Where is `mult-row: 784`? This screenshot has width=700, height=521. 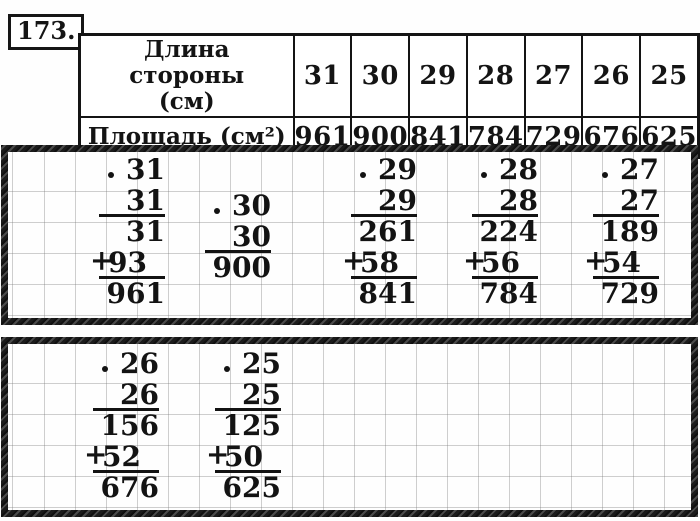
mult-row: 784 is located at coordinates (505, 294).